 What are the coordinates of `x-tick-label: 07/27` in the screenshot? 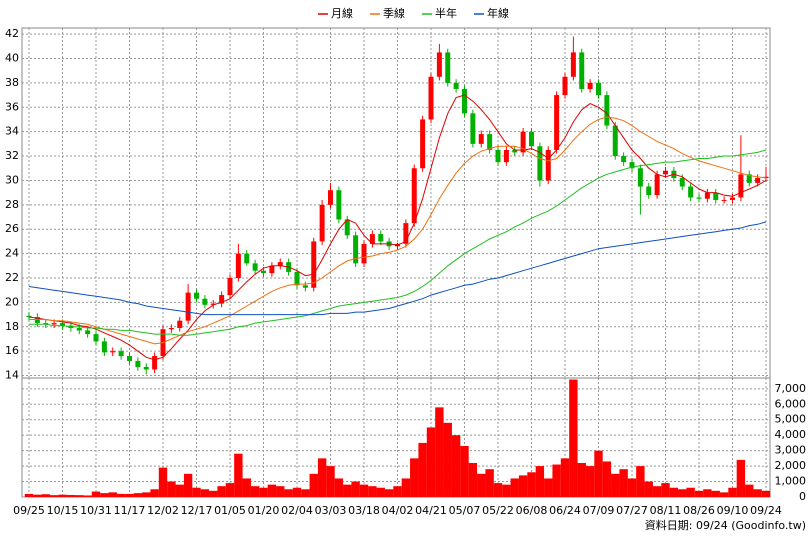 It's located at (632, 510).